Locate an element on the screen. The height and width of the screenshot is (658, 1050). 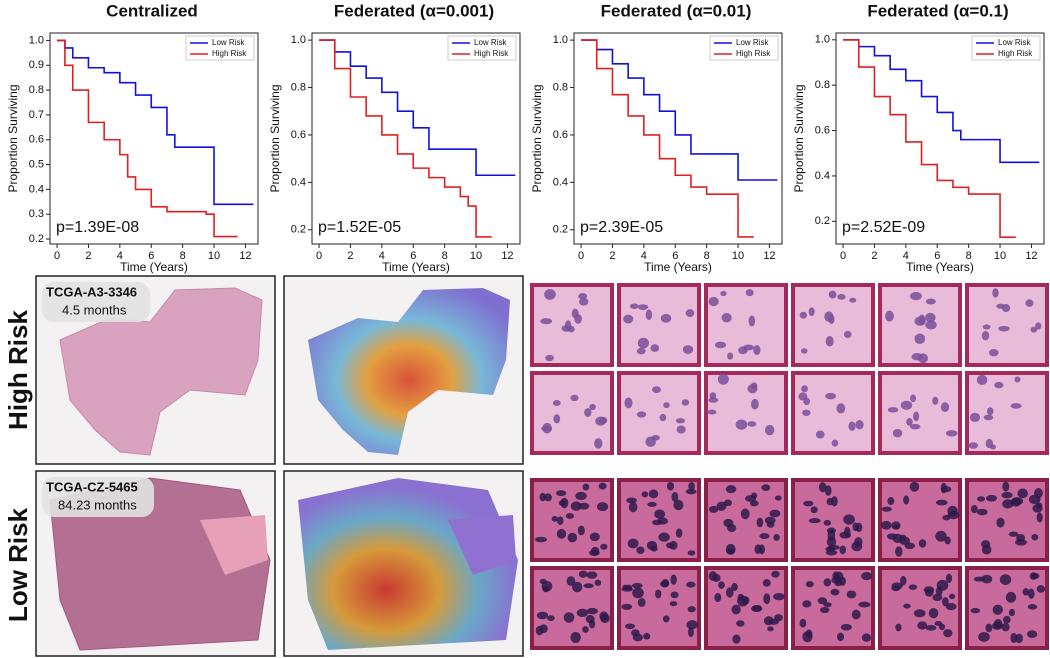
y-tick-label: 0.7 is located at coordinates (36, 115).